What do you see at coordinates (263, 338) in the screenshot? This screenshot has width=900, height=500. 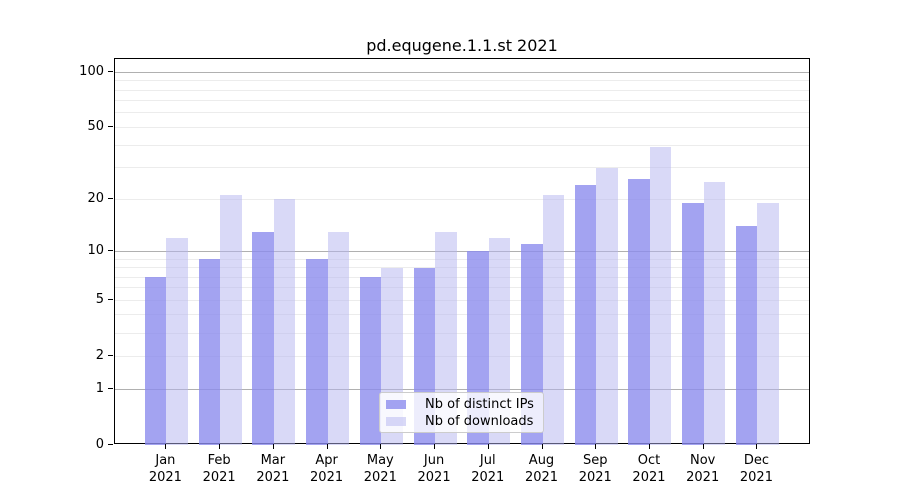 I see `bar-mar-distinct-ips` at bounding box center [263, 338].